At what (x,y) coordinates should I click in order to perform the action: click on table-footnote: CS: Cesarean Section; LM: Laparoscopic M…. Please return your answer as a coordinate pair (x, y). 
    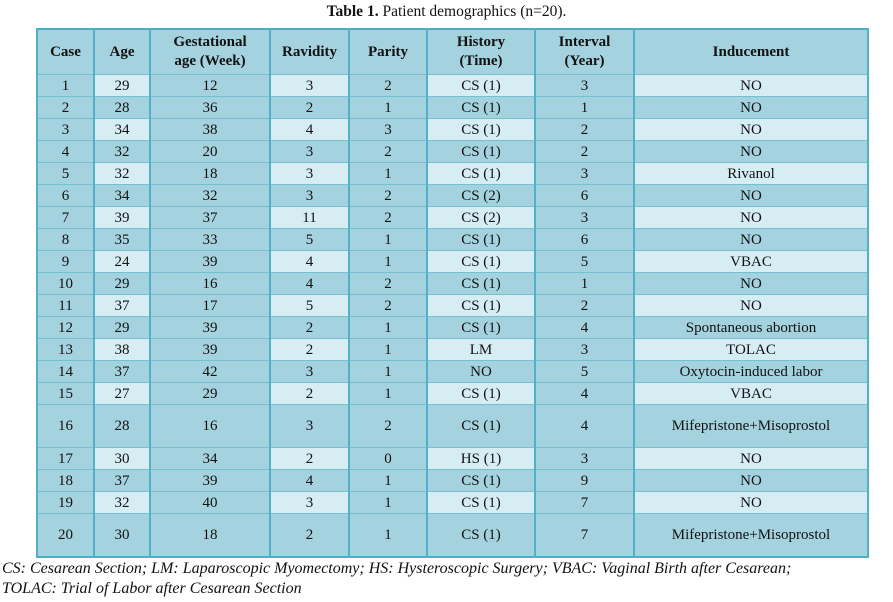
    Looking at the image, I should click on (446, 579).